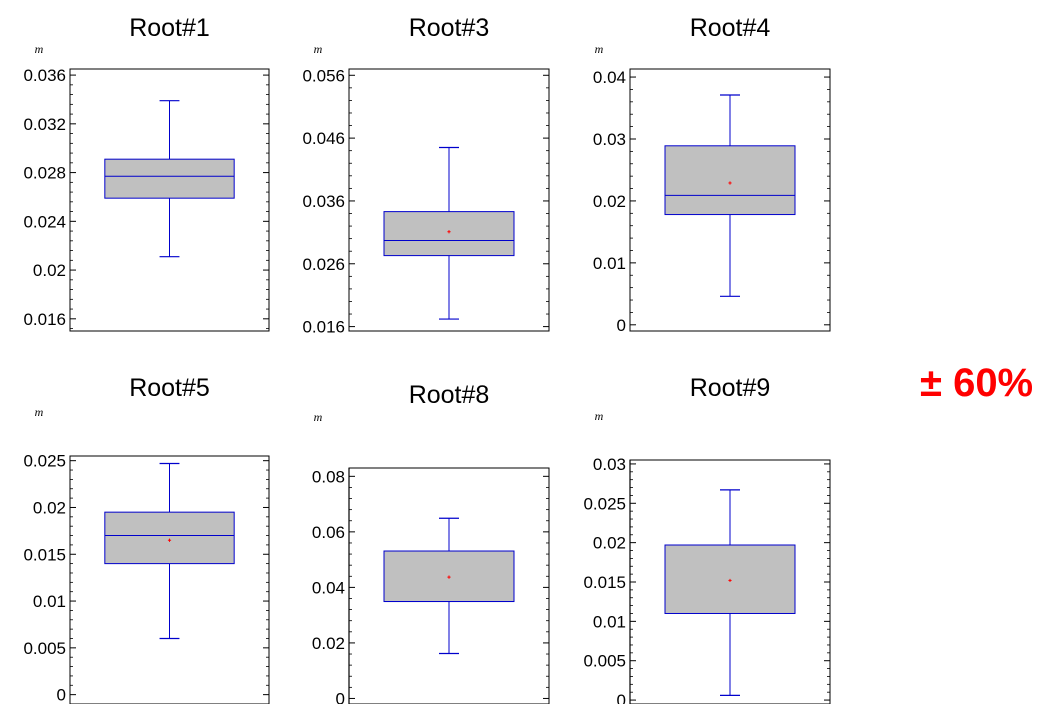  I want to click on chart-panel: Root#4 m 0 0.01 0.02 0.03 0.04, so click(712, 174).